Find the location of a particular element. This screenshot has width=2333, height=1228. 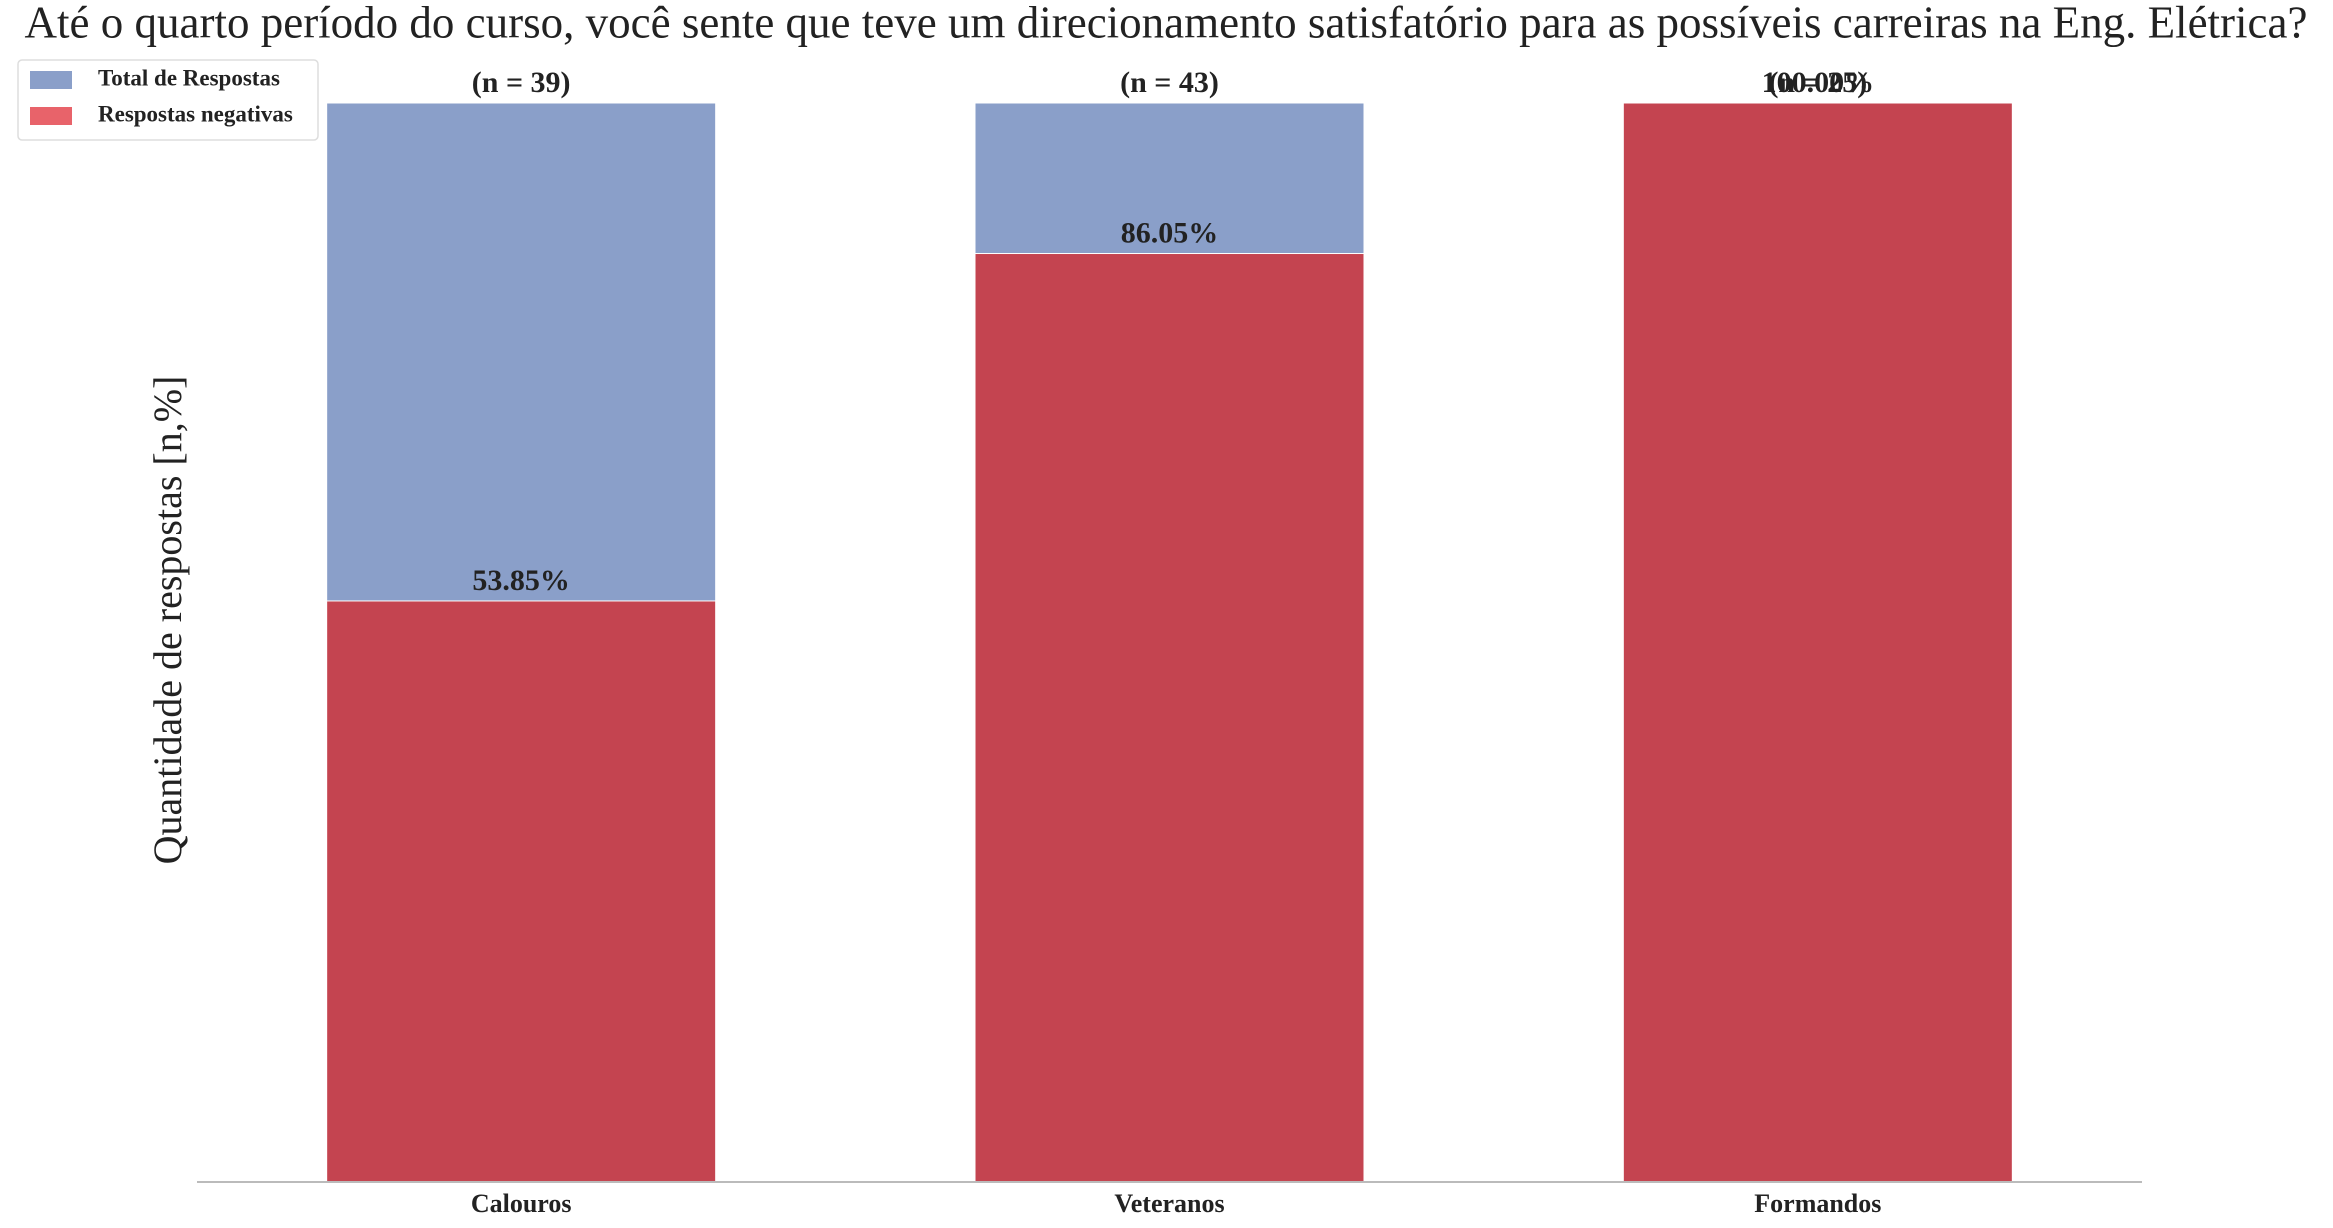

value-label: 100.00% is located at coordinates (1818, 82).